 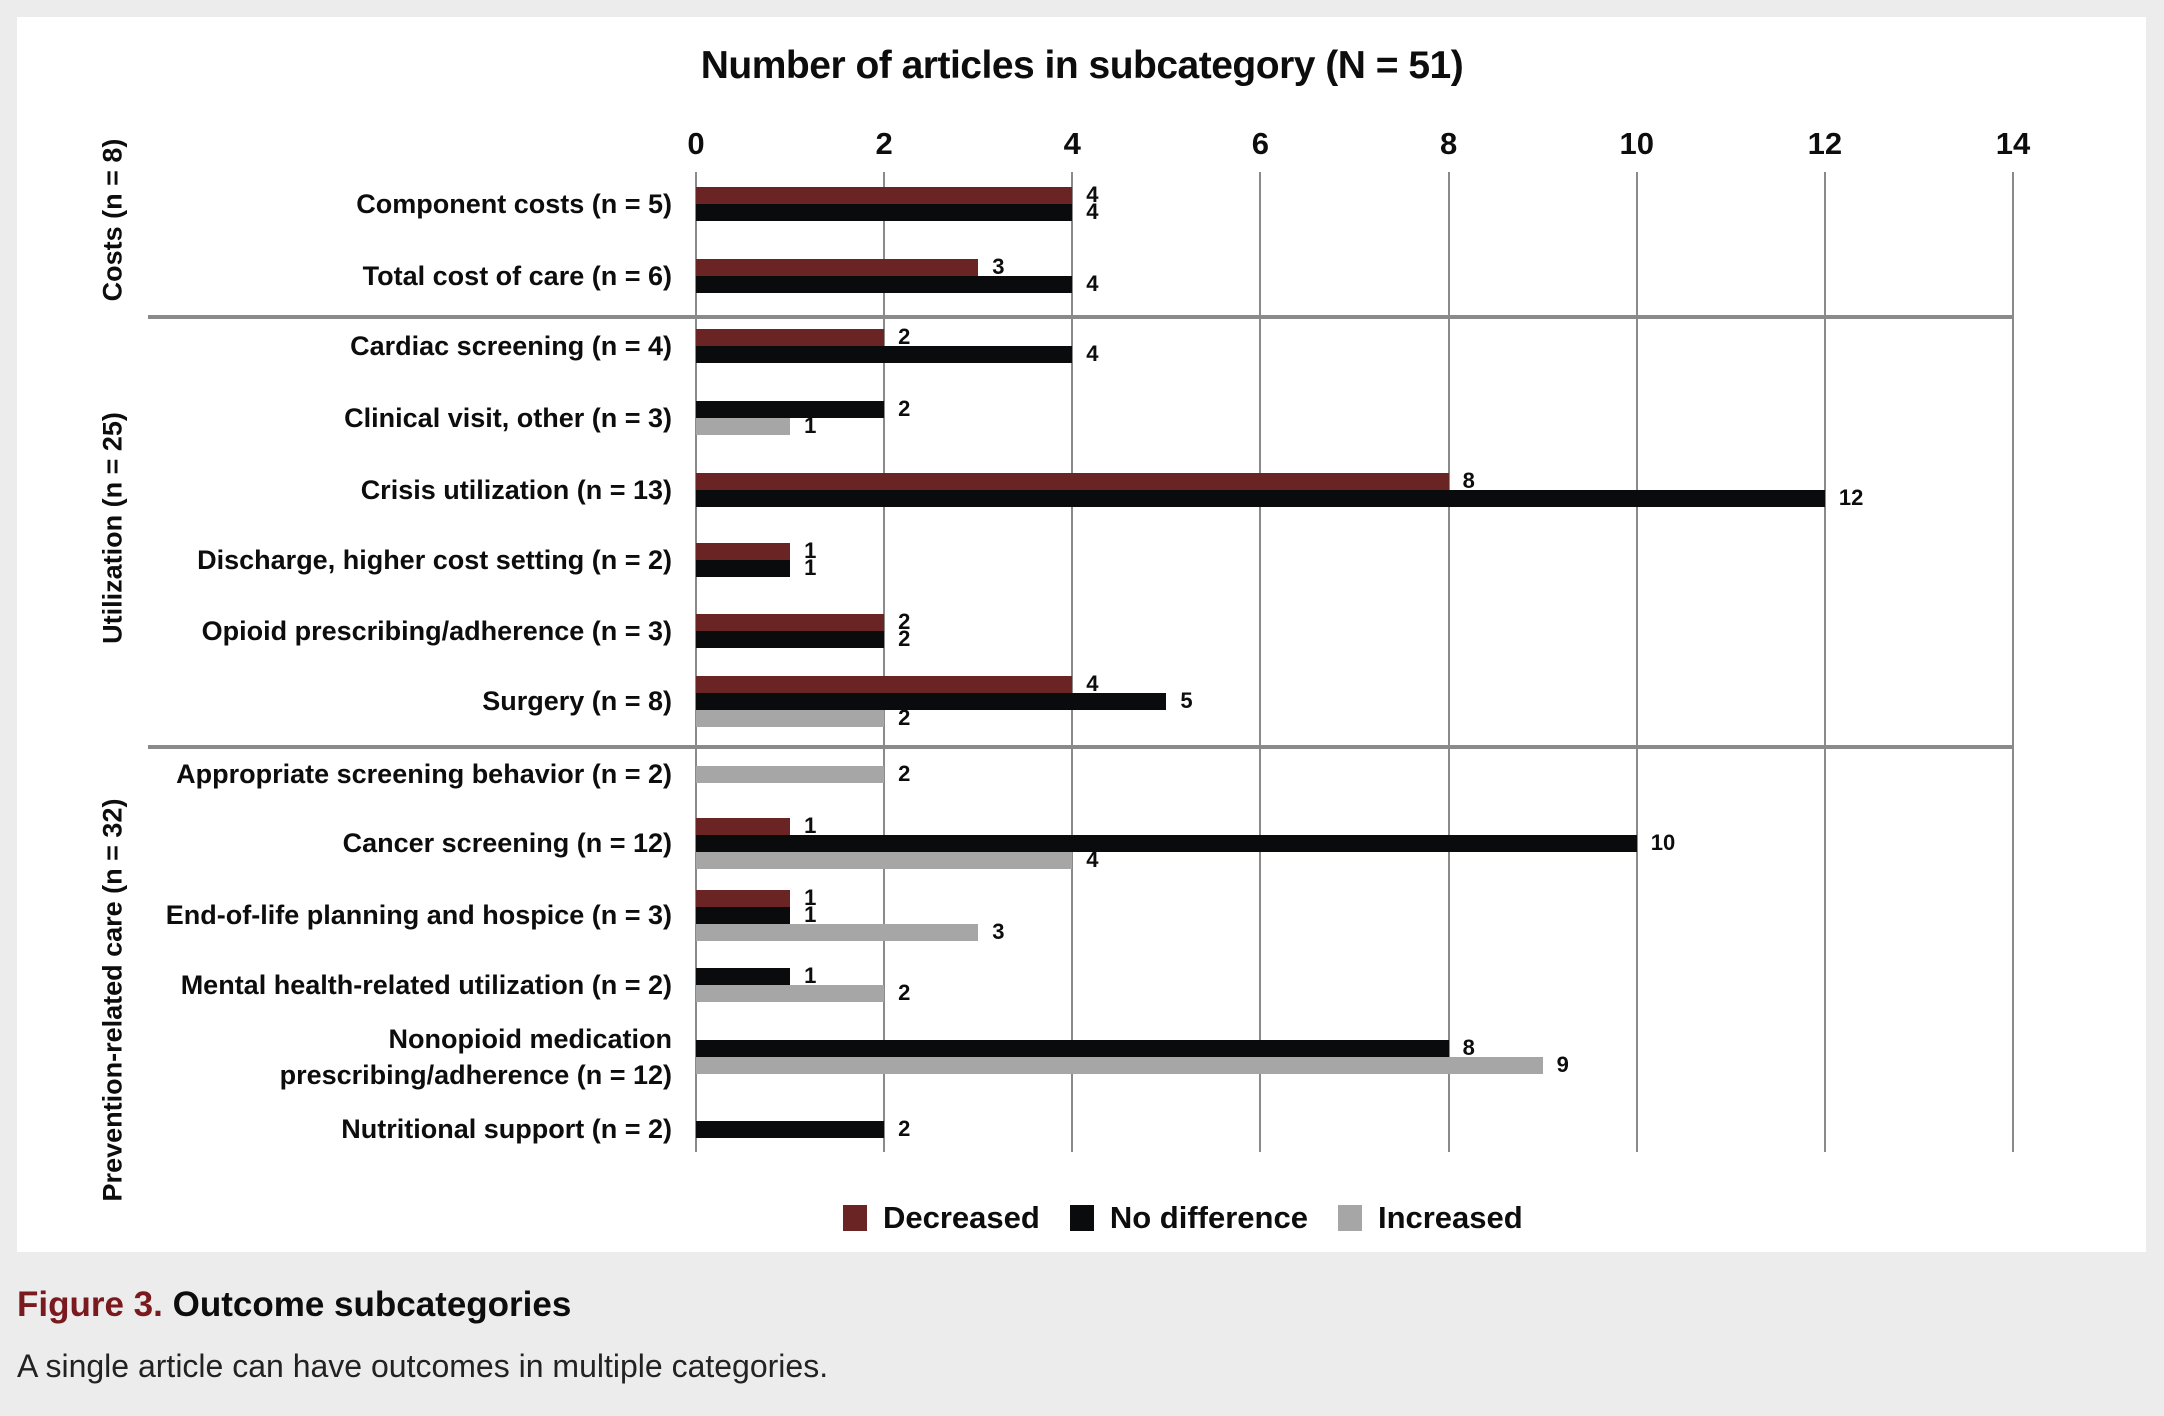 I want to click on legend: Decreased No difference Increased, so click(x=1198, y=1218).